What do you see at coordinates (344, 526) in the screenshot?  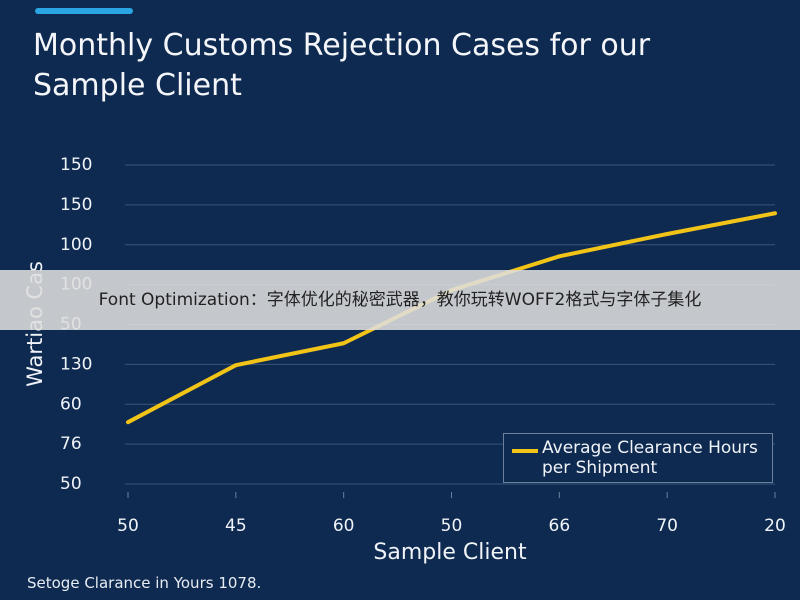 I see `x-tick-label: 60` at bounding box center [344, 526].